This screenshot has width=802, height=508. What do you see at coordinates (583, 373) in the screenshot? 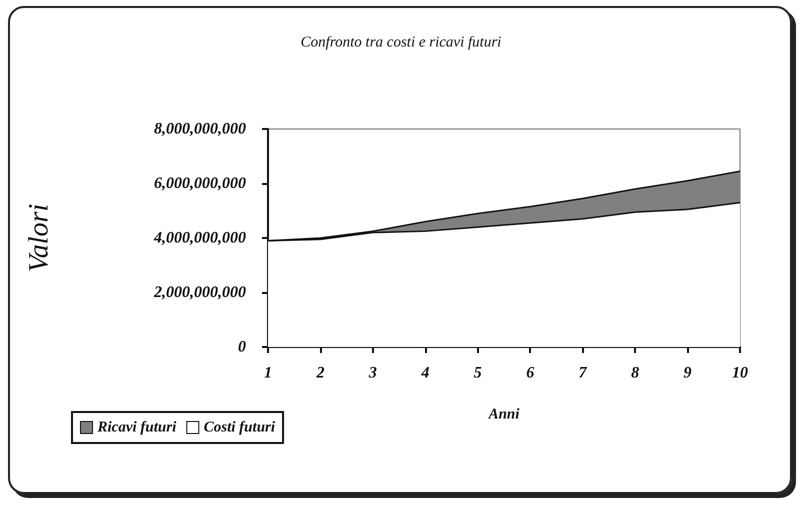
I see `x-tick-label: 7` at bounding box center [583, 373].